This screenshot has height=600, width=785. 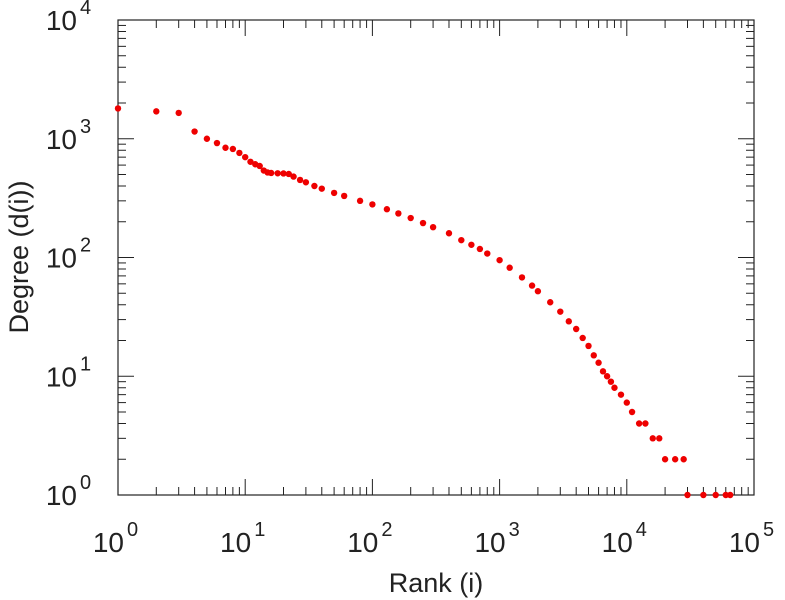 What do you see at coordinates (259, 530) in the screenshot?
I see `x-tick-exponent: 1` at bounding box center [259, 530].